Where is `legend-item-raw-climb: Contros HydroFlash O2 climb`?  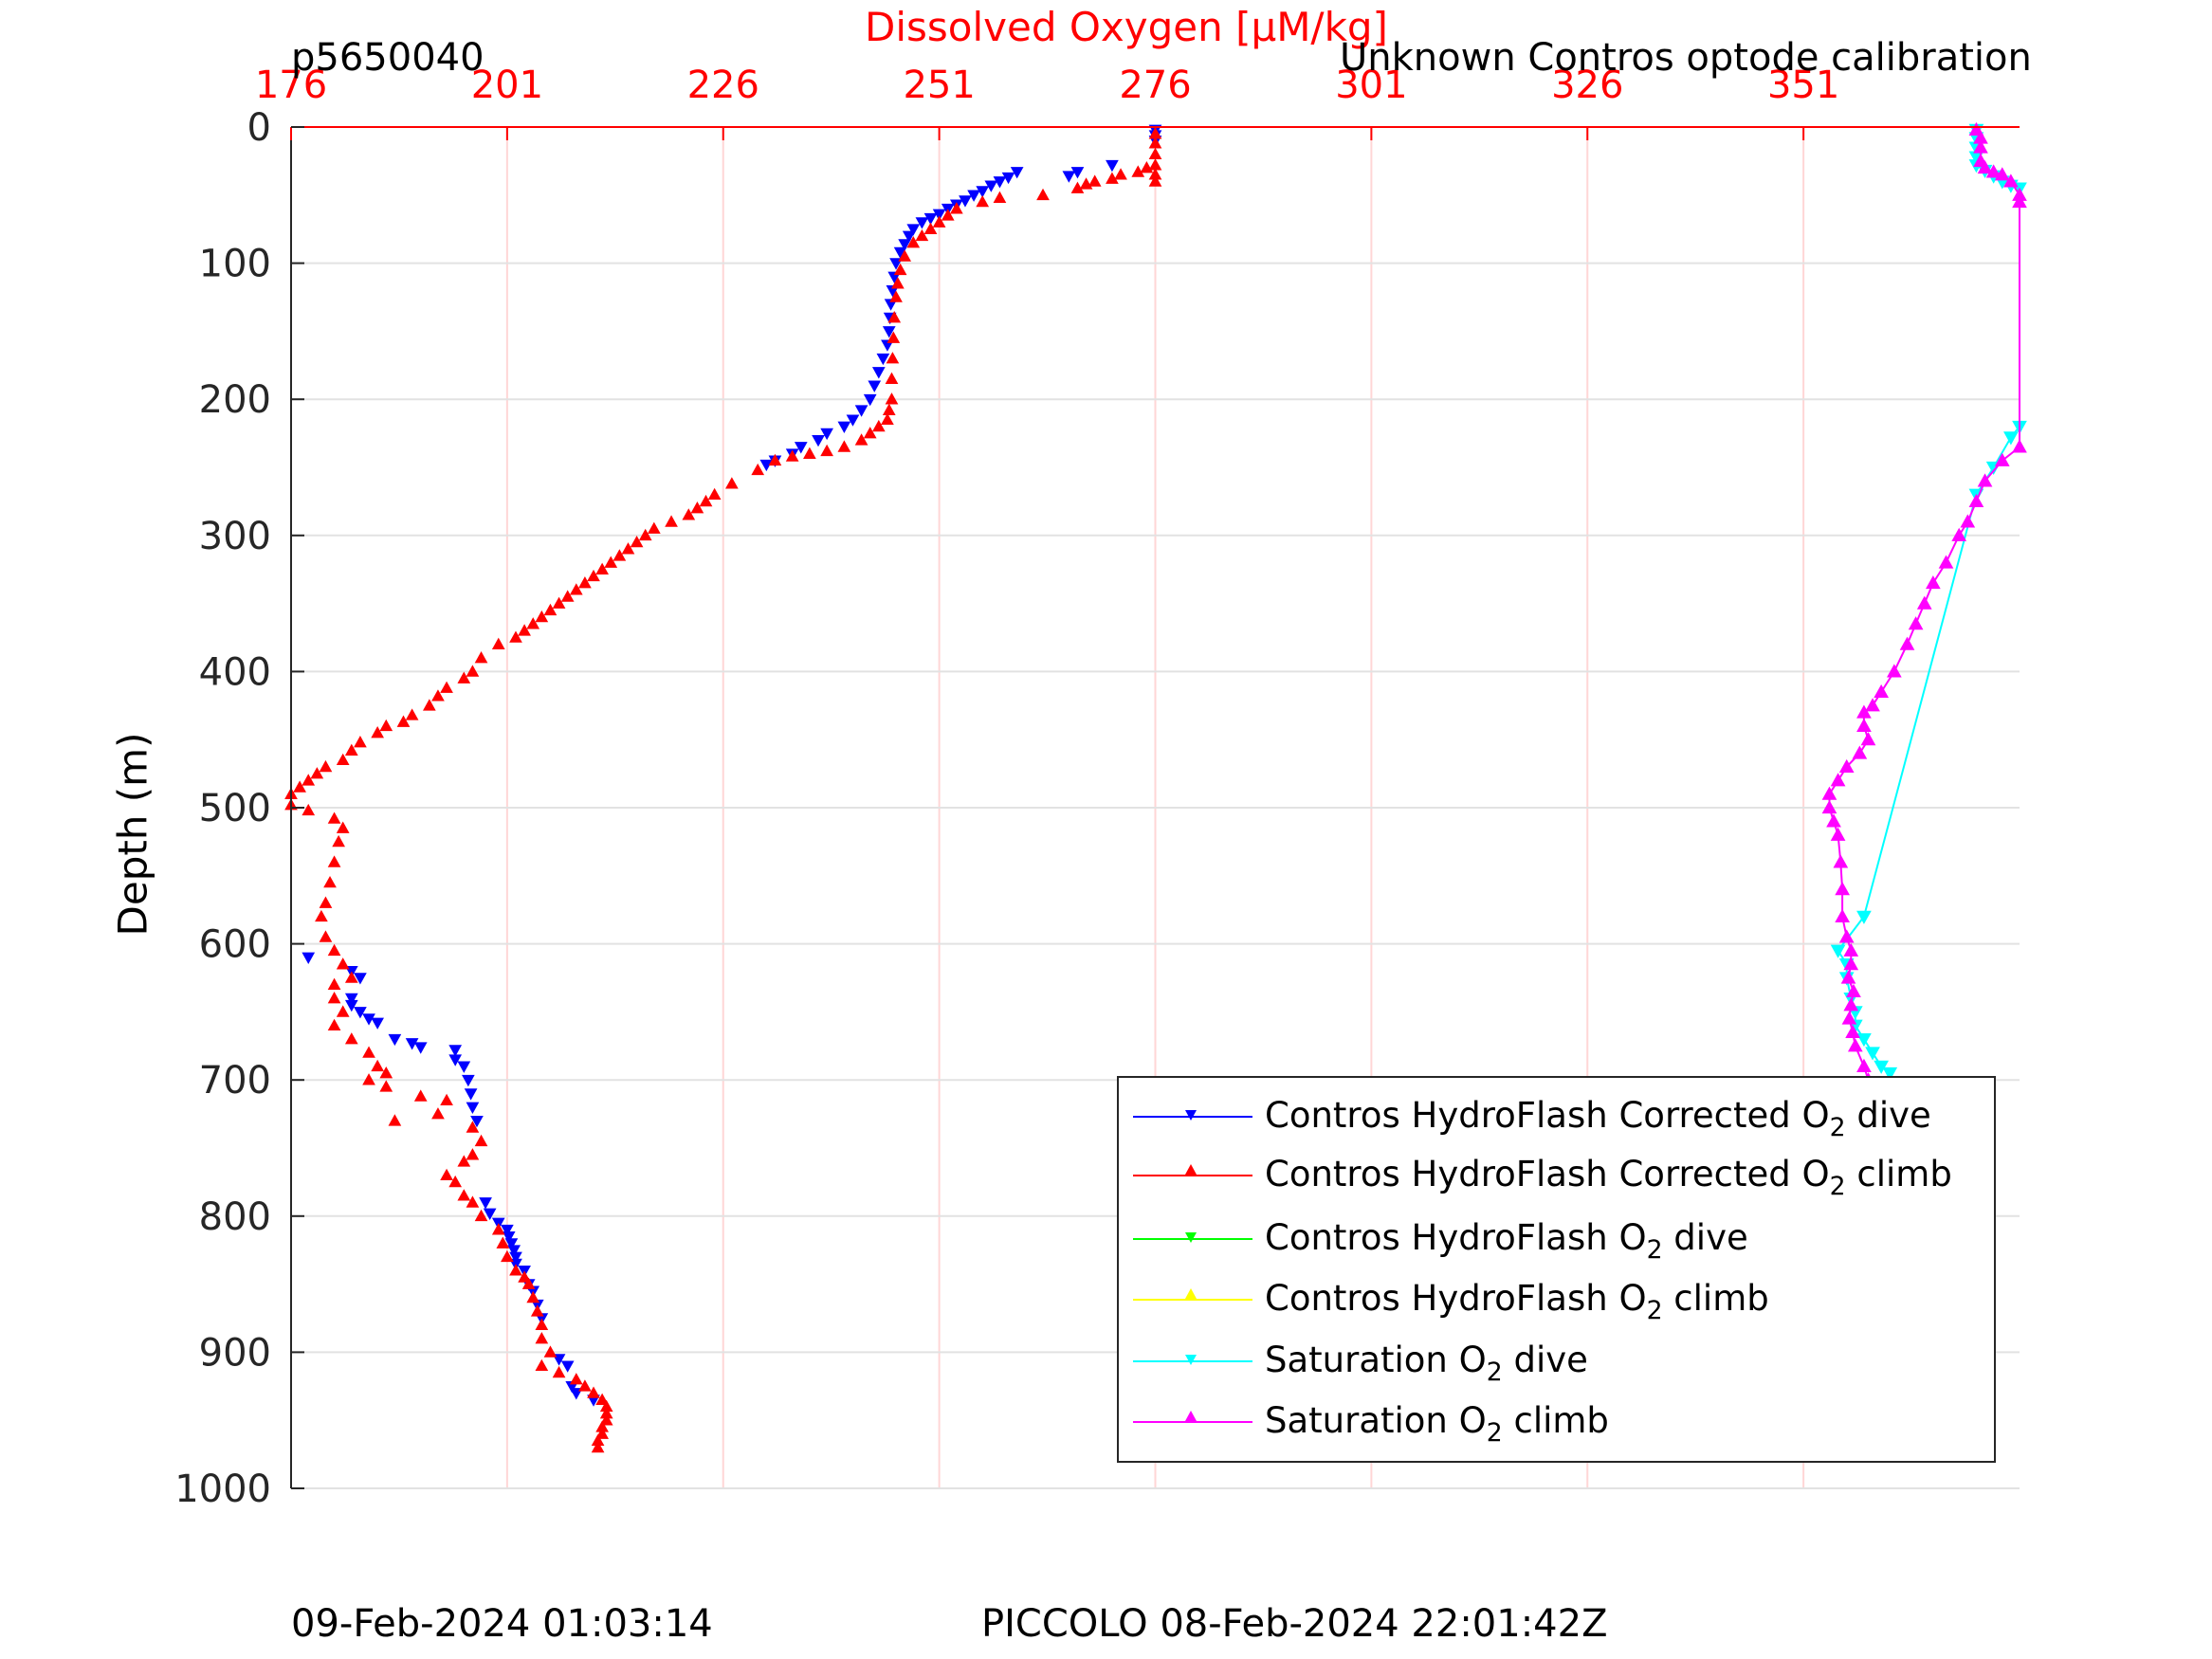
legend-item-raw-climb: Contros HydroFlash O2 climb is located at coordinates (1556, 1300).